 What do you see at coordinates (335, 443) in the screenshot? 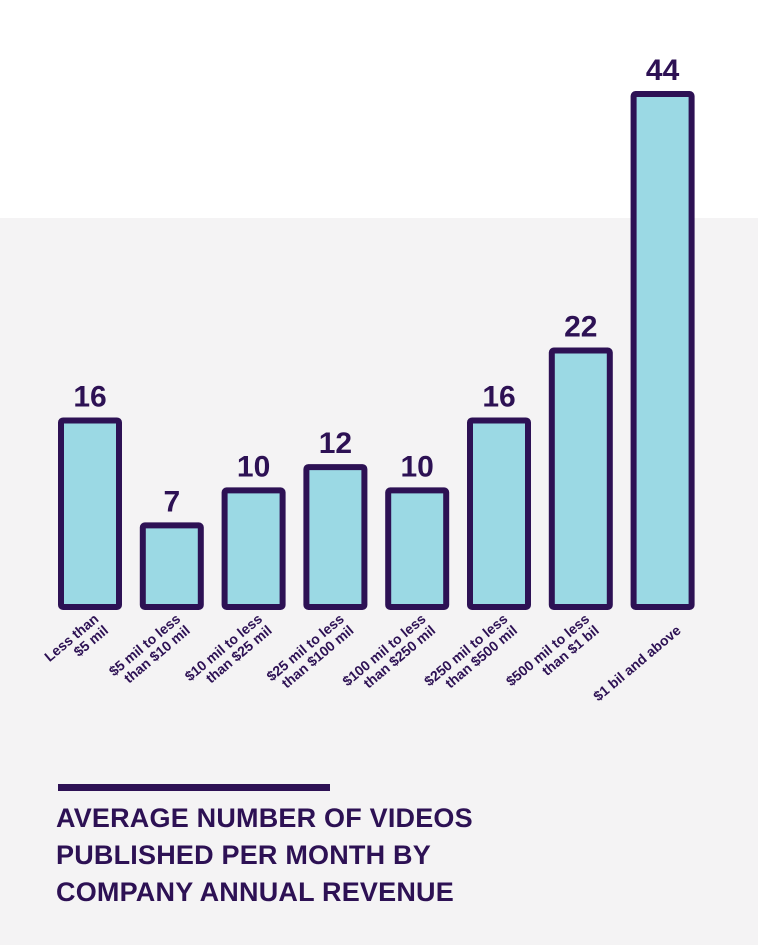
I see `data-label: 12` at bounding box center [335, 443].